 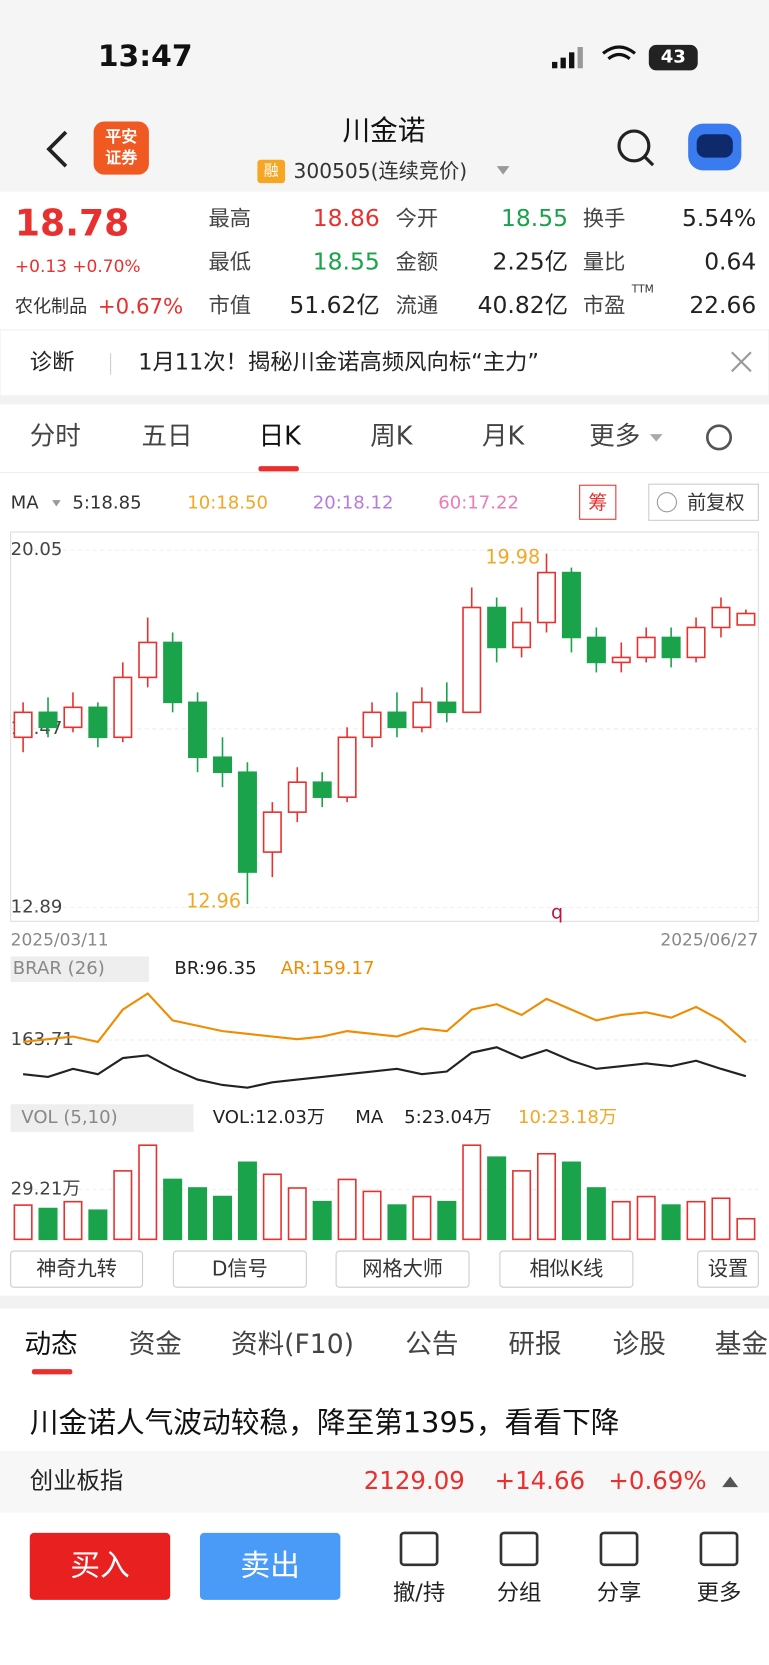 What do you see at coordinates (384, 1040) in the screenshot?
I see `brar-chart: 163.71` at bounding box center [384, 1040].